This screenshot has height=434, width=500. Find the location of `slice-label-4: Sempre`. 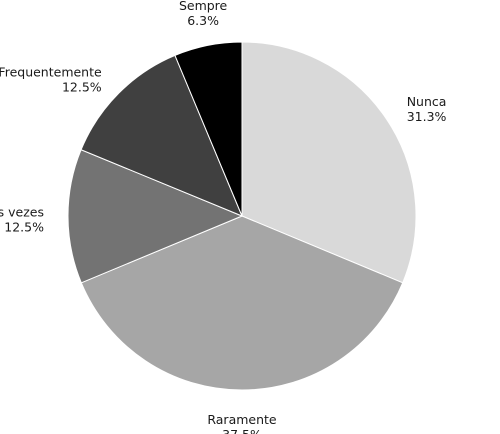

slice-label-4: Sempre is located at coordinates (203, 6).